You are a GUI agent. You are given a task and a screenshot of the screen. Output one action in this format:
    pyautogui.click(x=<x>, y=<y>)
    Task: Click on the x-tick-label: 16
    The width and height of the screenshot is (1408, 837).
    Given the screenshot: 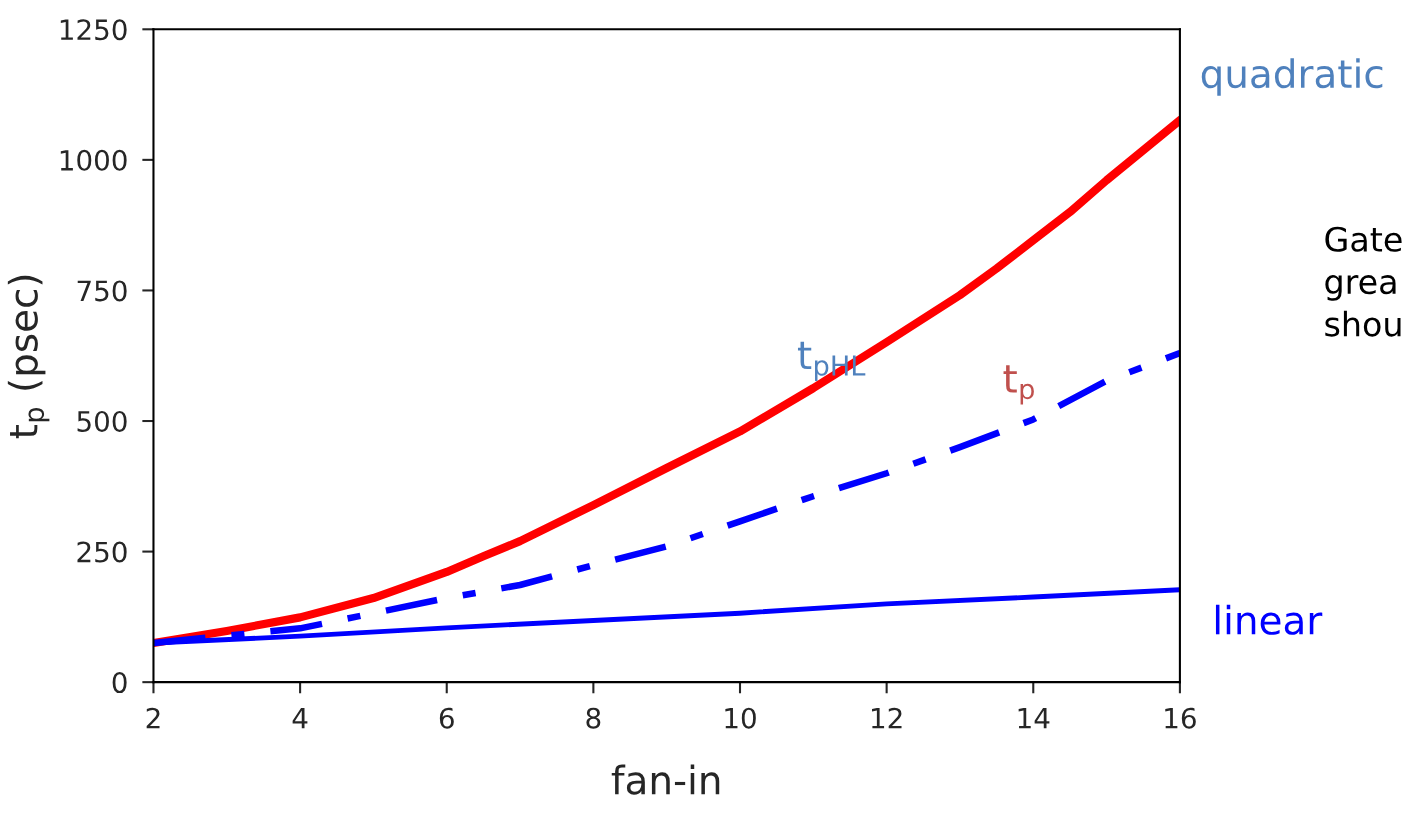 What is the action you would take?
    pyautogui.click(x=1180, y=718)
    